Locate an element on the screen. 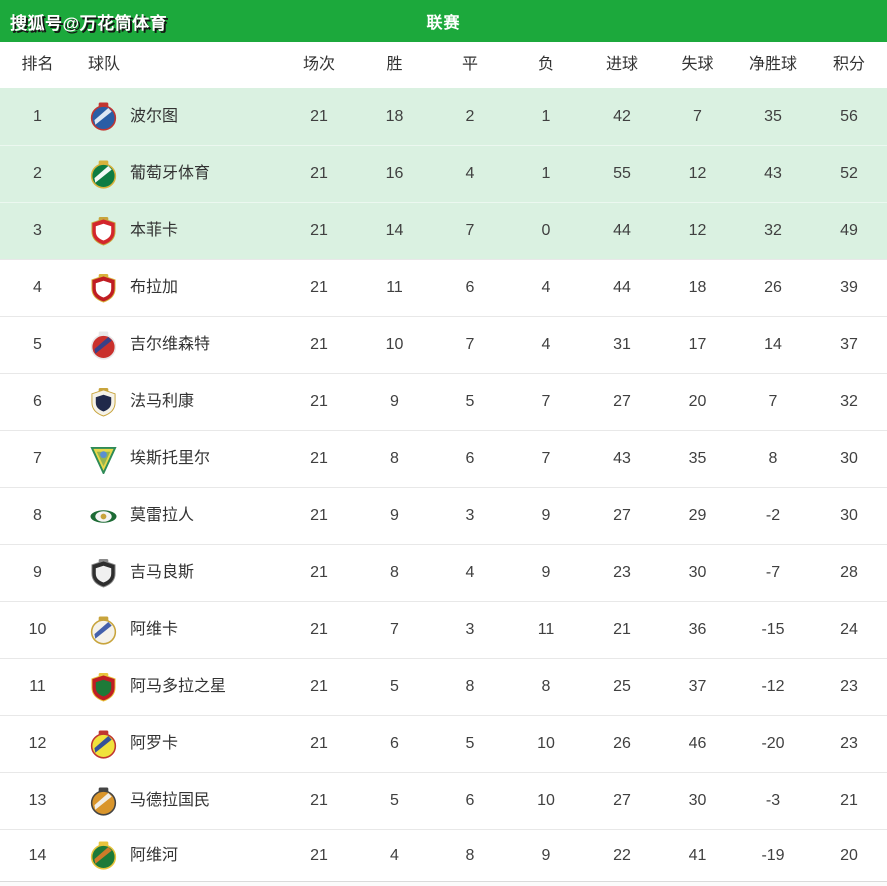  cell-goals-against: 7 is located at coordinates (697, 116).